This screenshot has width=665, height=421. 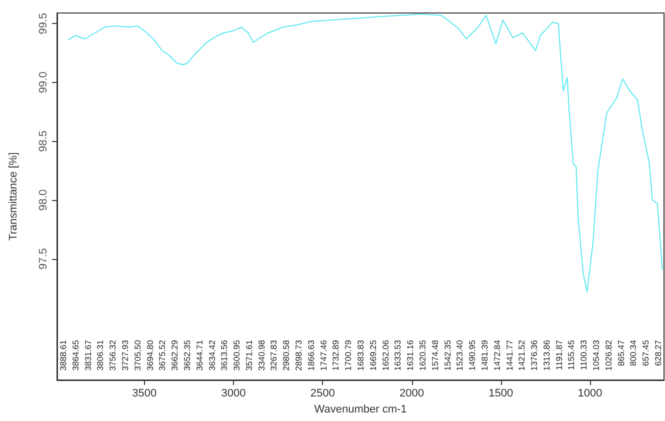 I want to click on x-axis-title: Wavenumber cm-1, so click(x=360, y=410).